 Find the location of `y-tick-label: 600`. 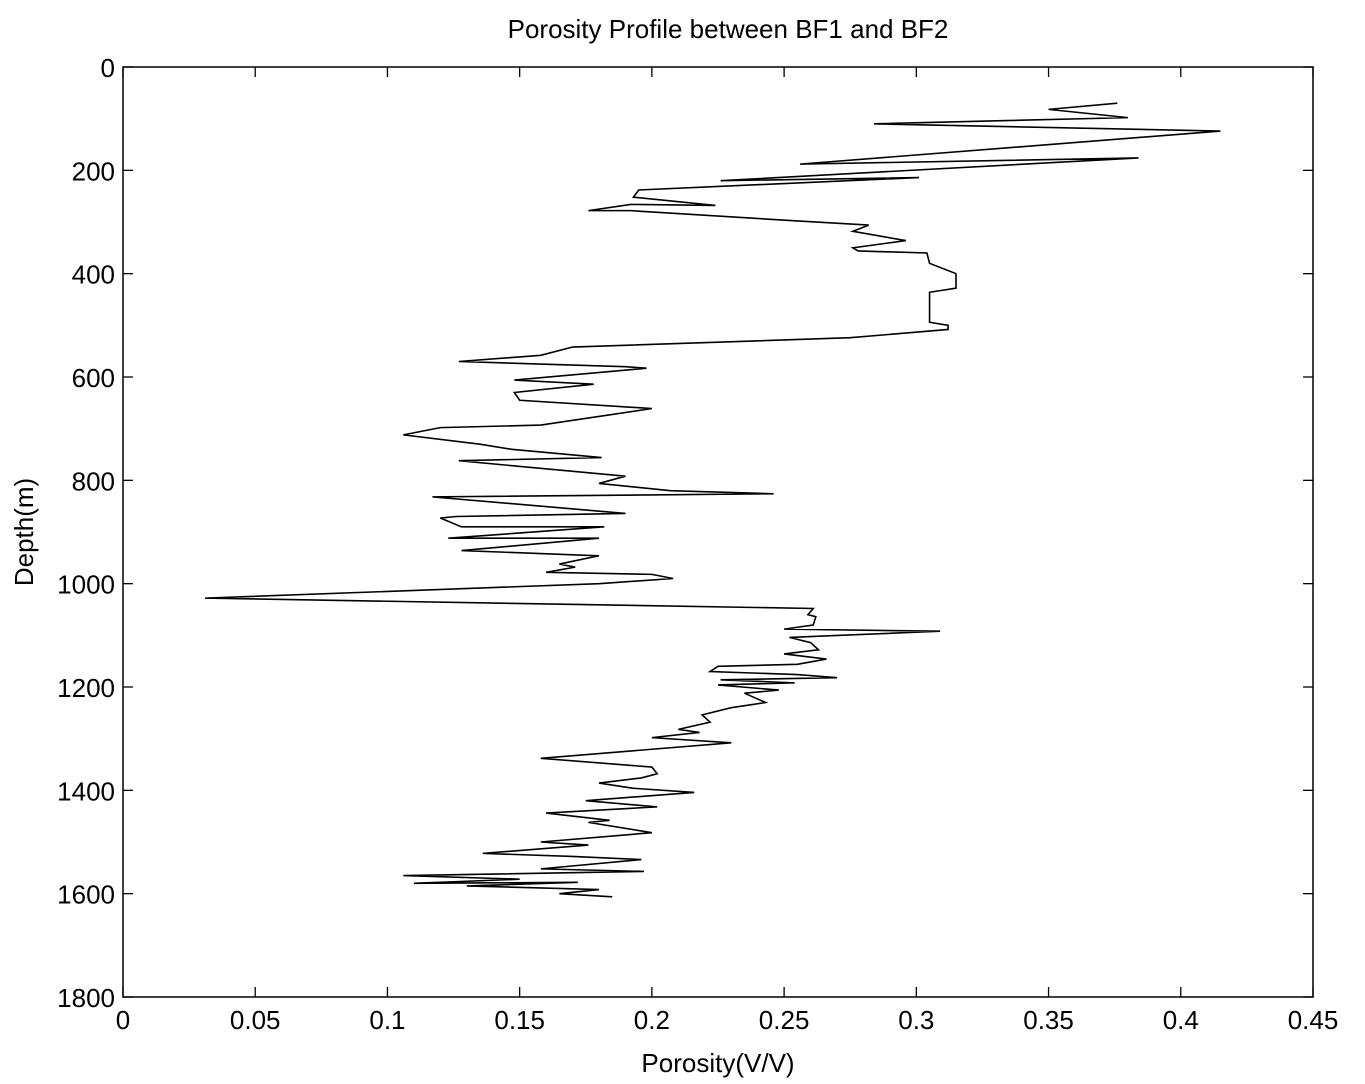

y-tick-label: 600 is located at coordinates (93, 378).